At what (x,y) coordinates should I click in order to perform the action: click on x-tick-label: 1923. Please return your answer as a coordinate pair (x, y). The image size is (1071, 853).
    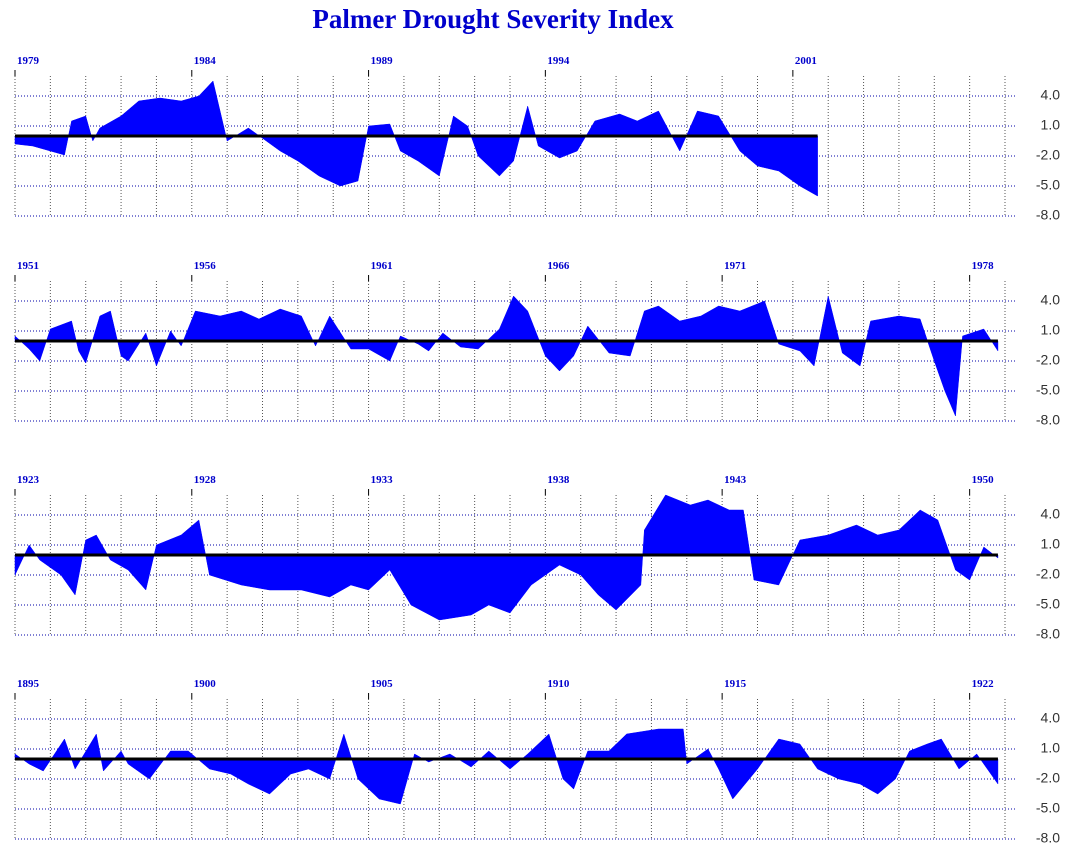
    Looking at the image, I should click on (28, 480).